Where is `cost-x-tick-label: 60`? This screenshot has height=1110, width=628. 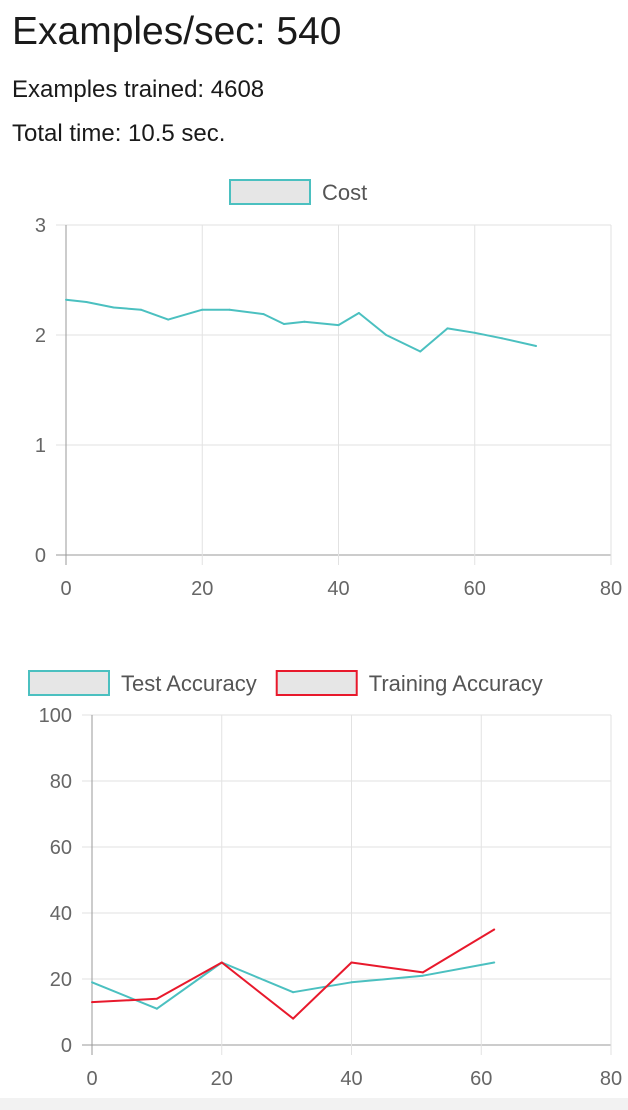 cost-x-tick-label: 60 is located at coordinates (475, 589).